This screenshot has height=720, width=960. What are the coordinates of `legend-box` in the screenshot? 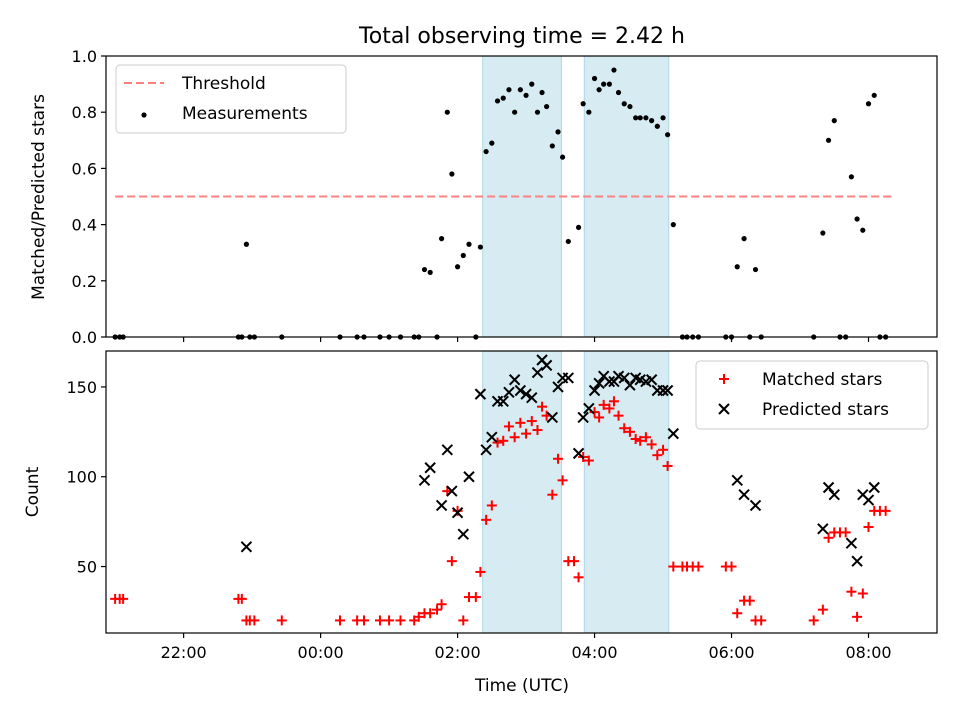 It's located at (231, 99).